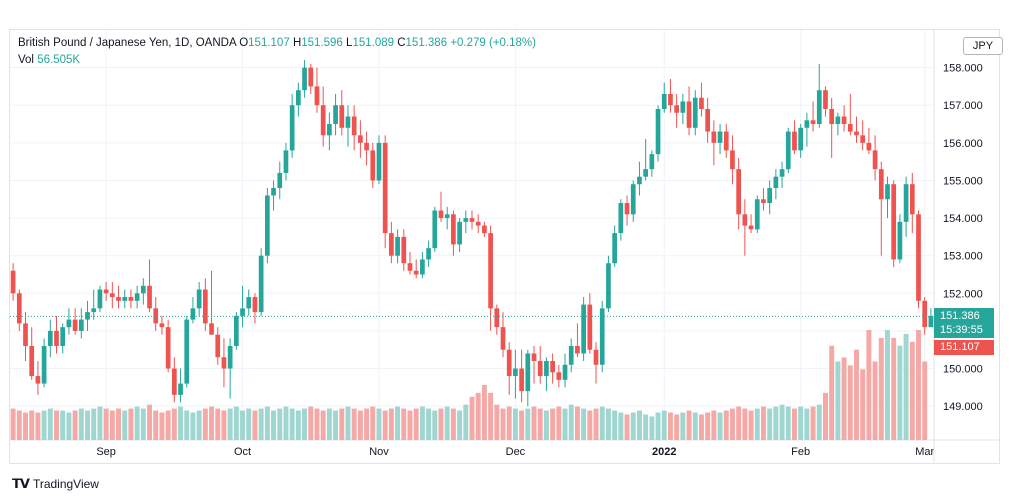 The height and width of the screenshot is (501, 1012). What do you see at coordinates (26, 60) in the screenshot?
I see `volume-label: Vol` at bounding box center [26, 60].